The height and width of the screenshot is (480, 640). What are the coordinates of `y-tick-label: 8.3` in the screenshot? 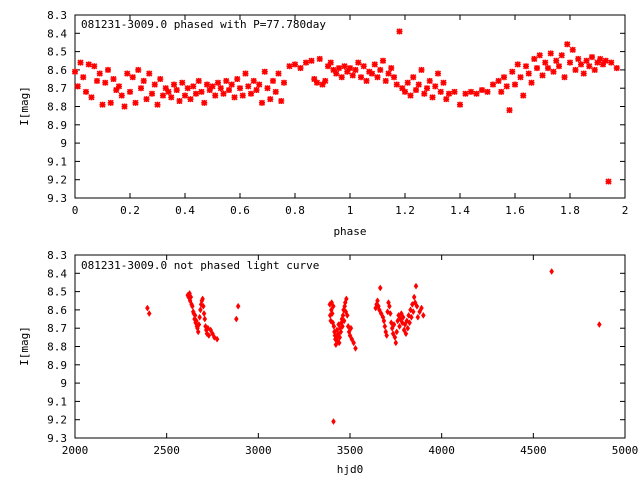 It's located at (57, 15).